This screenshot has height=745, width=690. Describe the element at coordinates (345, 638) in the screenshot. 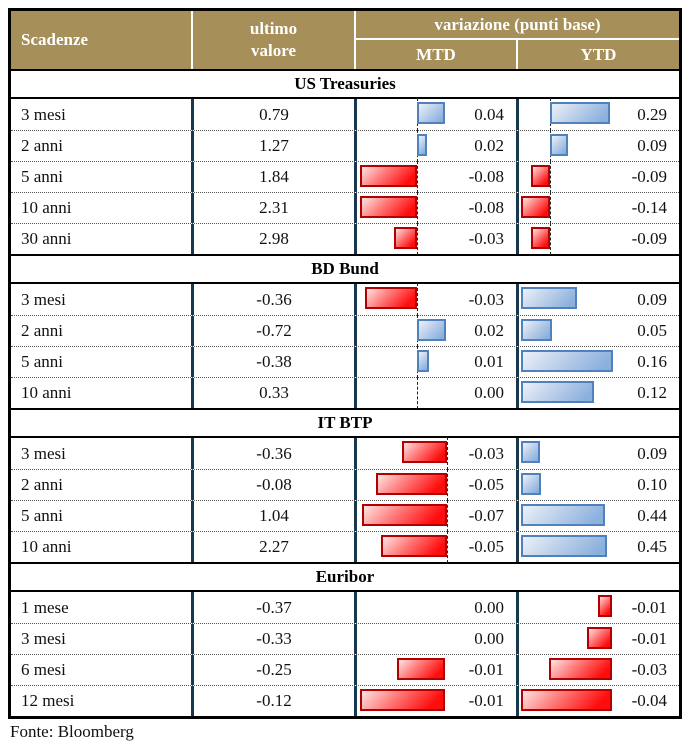

I see `table-row: 3 mesi -0.33 0.00 -0.01` at that location.